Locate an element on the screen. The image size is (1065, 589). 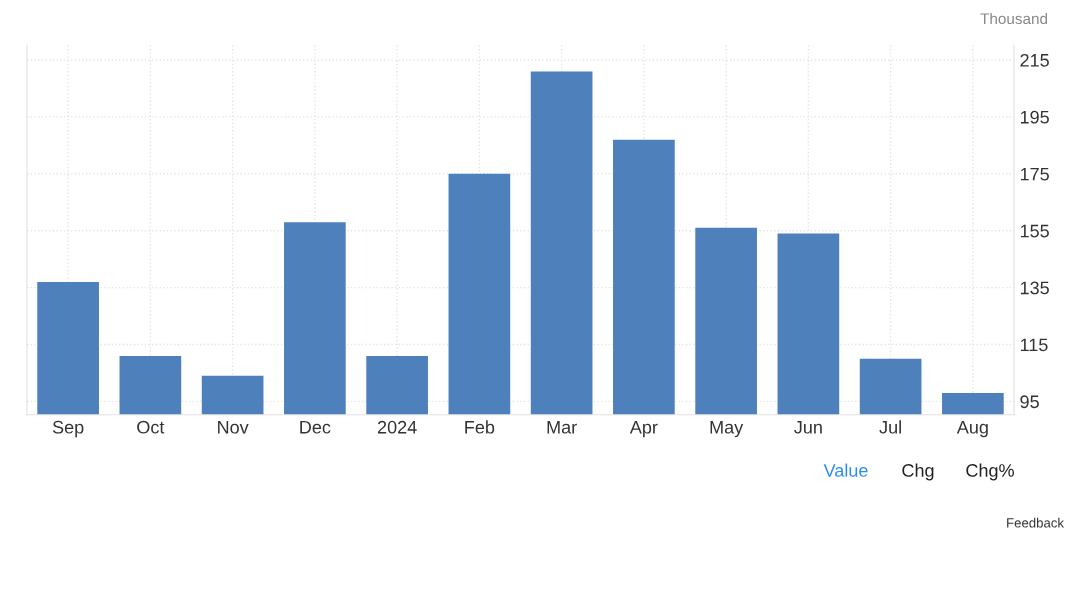
x-tick-label: 2024 is located at coordinates (397, 427).